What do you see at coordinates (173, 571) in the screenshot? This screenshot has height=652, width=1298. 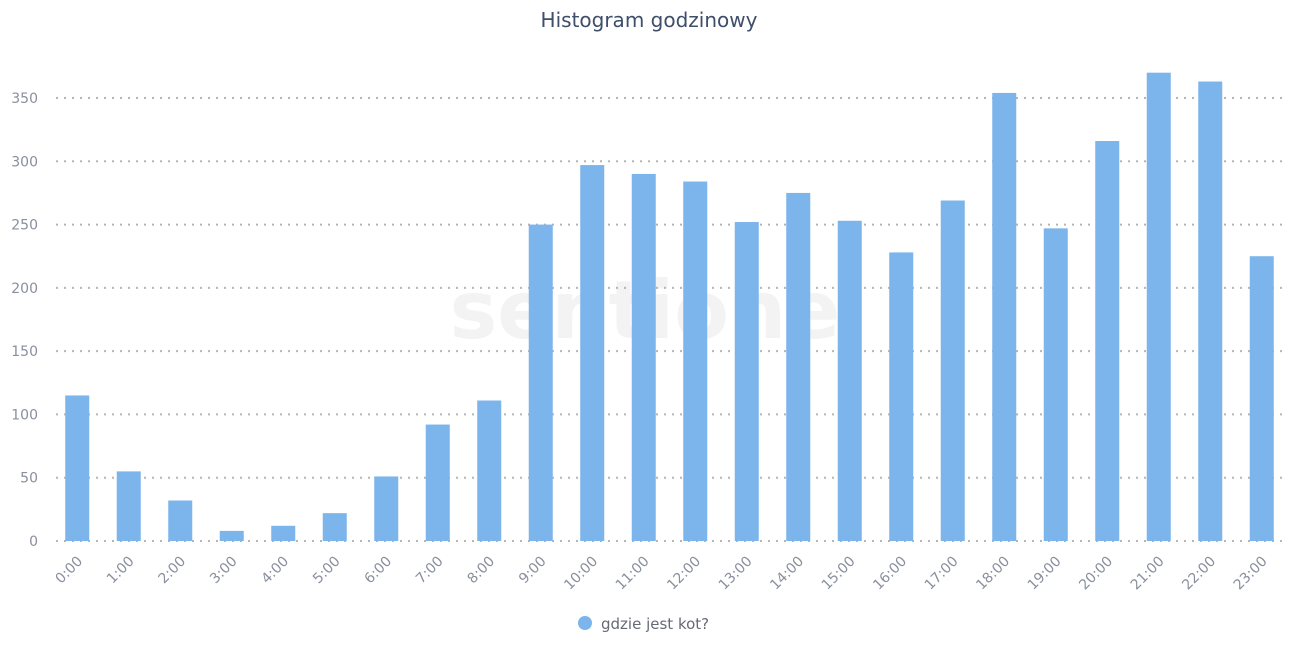 I see `x-tick-label: 2:00` at bounding box center [173, 571].